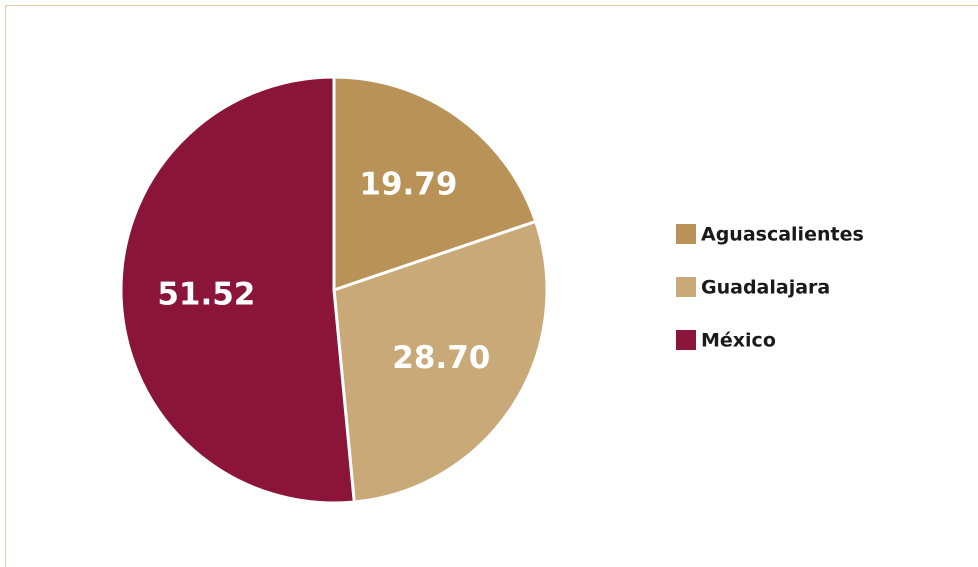  What do you see at coordinates (441, 358) in the screenshot?
I see `data-label: 28.70` at bounding box center [441, 358].